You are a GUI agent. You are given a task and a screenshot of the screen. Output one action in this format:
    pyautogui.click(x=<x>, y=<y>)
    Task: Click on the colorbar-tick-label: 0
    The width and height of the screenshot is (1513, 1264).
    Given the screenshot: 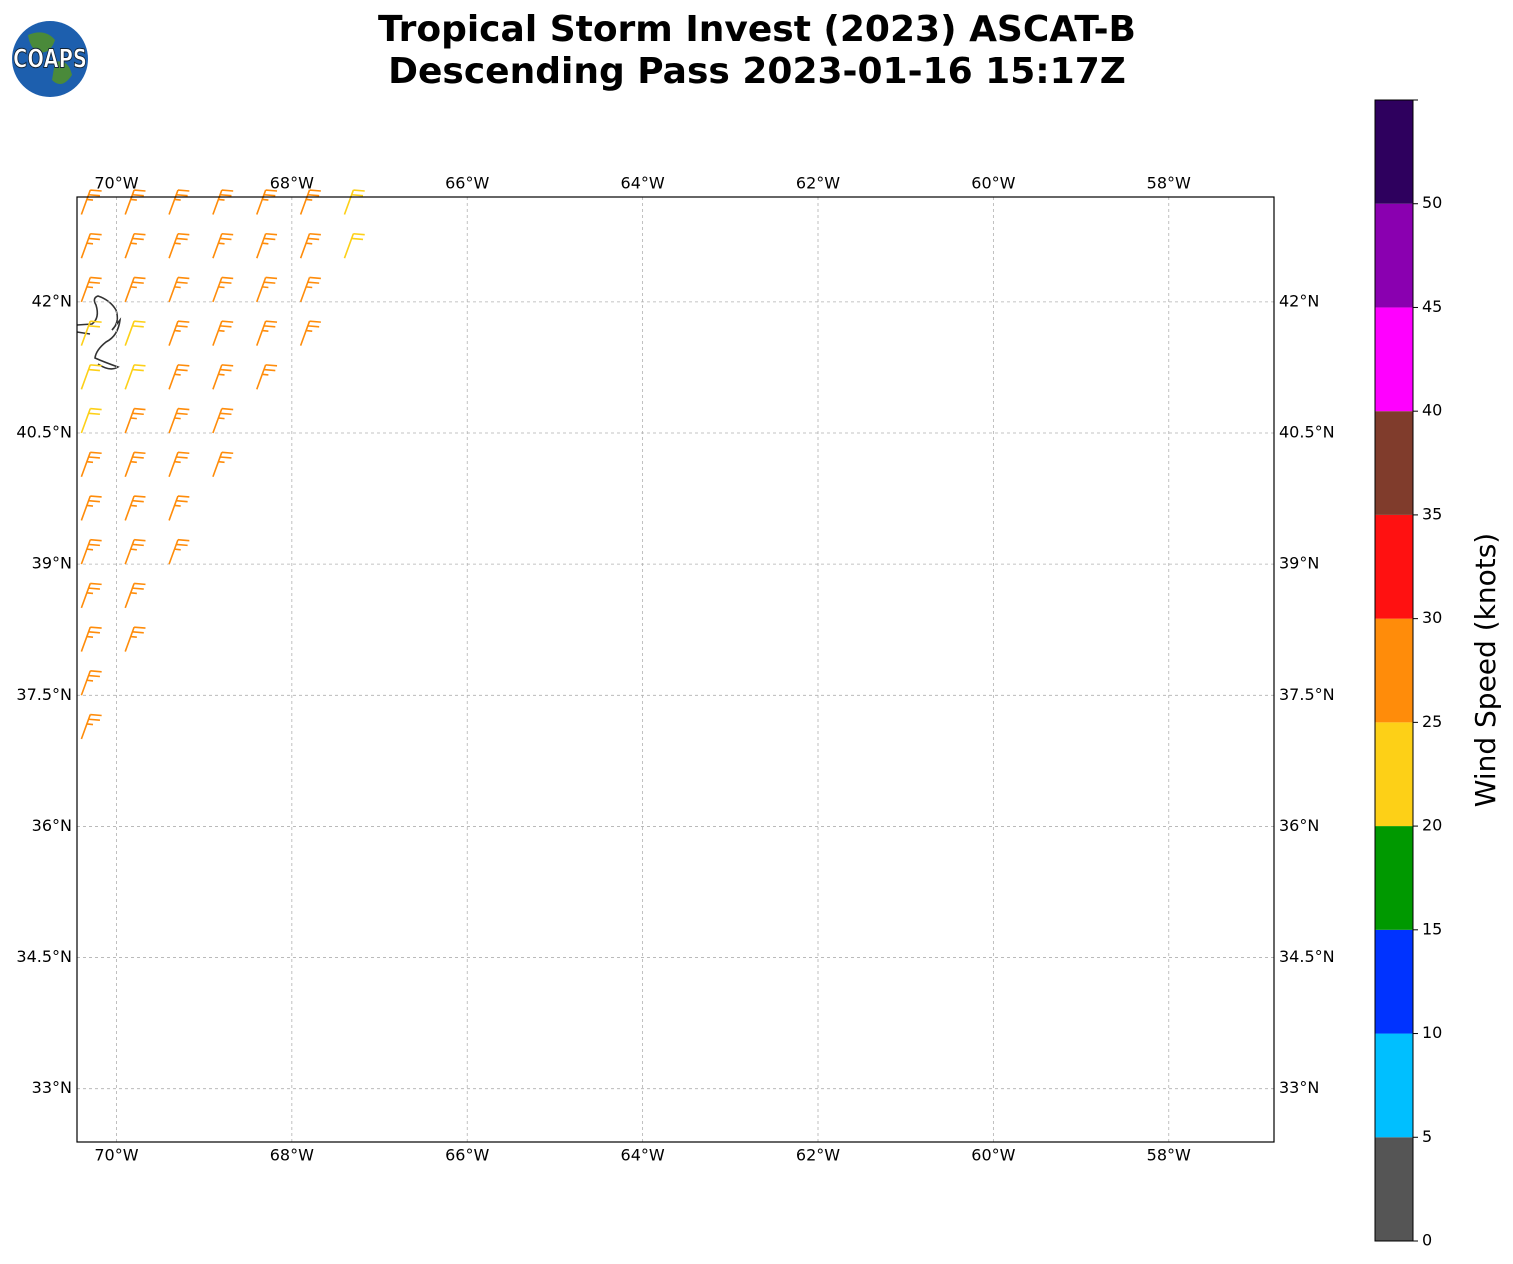 What is the action you would take?
    pyautogui.click(x=1427, y=1240)
    